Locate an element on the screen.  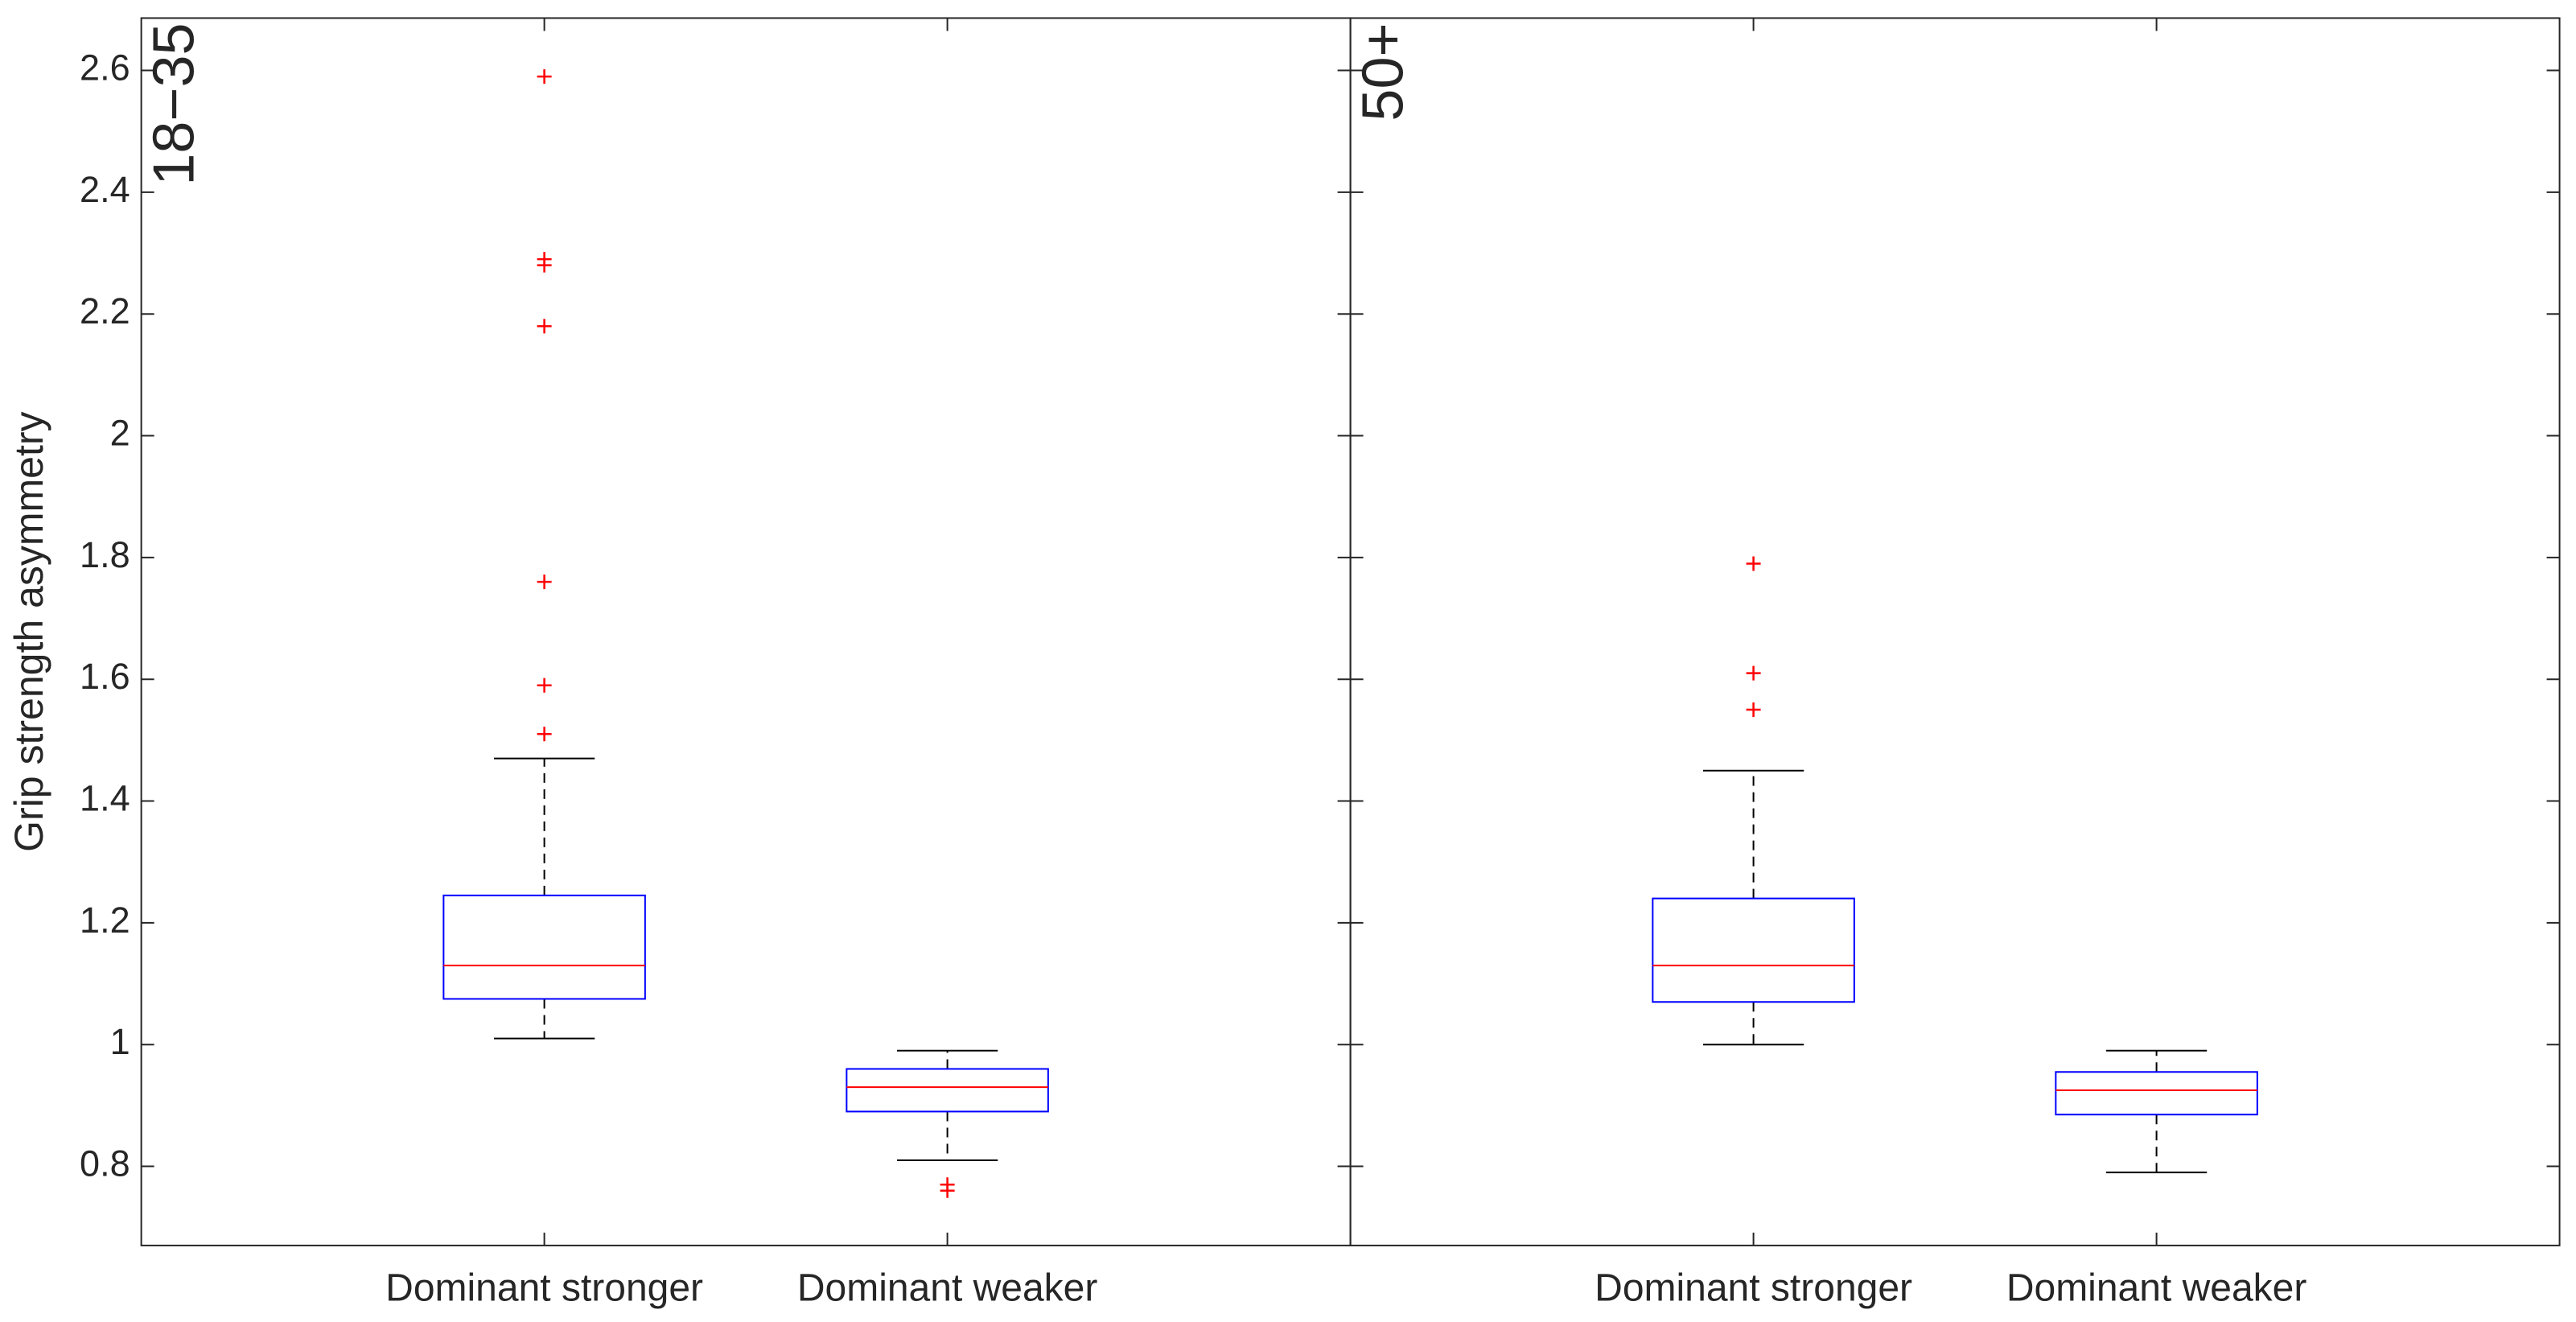
y-tick-label: 1 is located at coordinates (120, 1041).